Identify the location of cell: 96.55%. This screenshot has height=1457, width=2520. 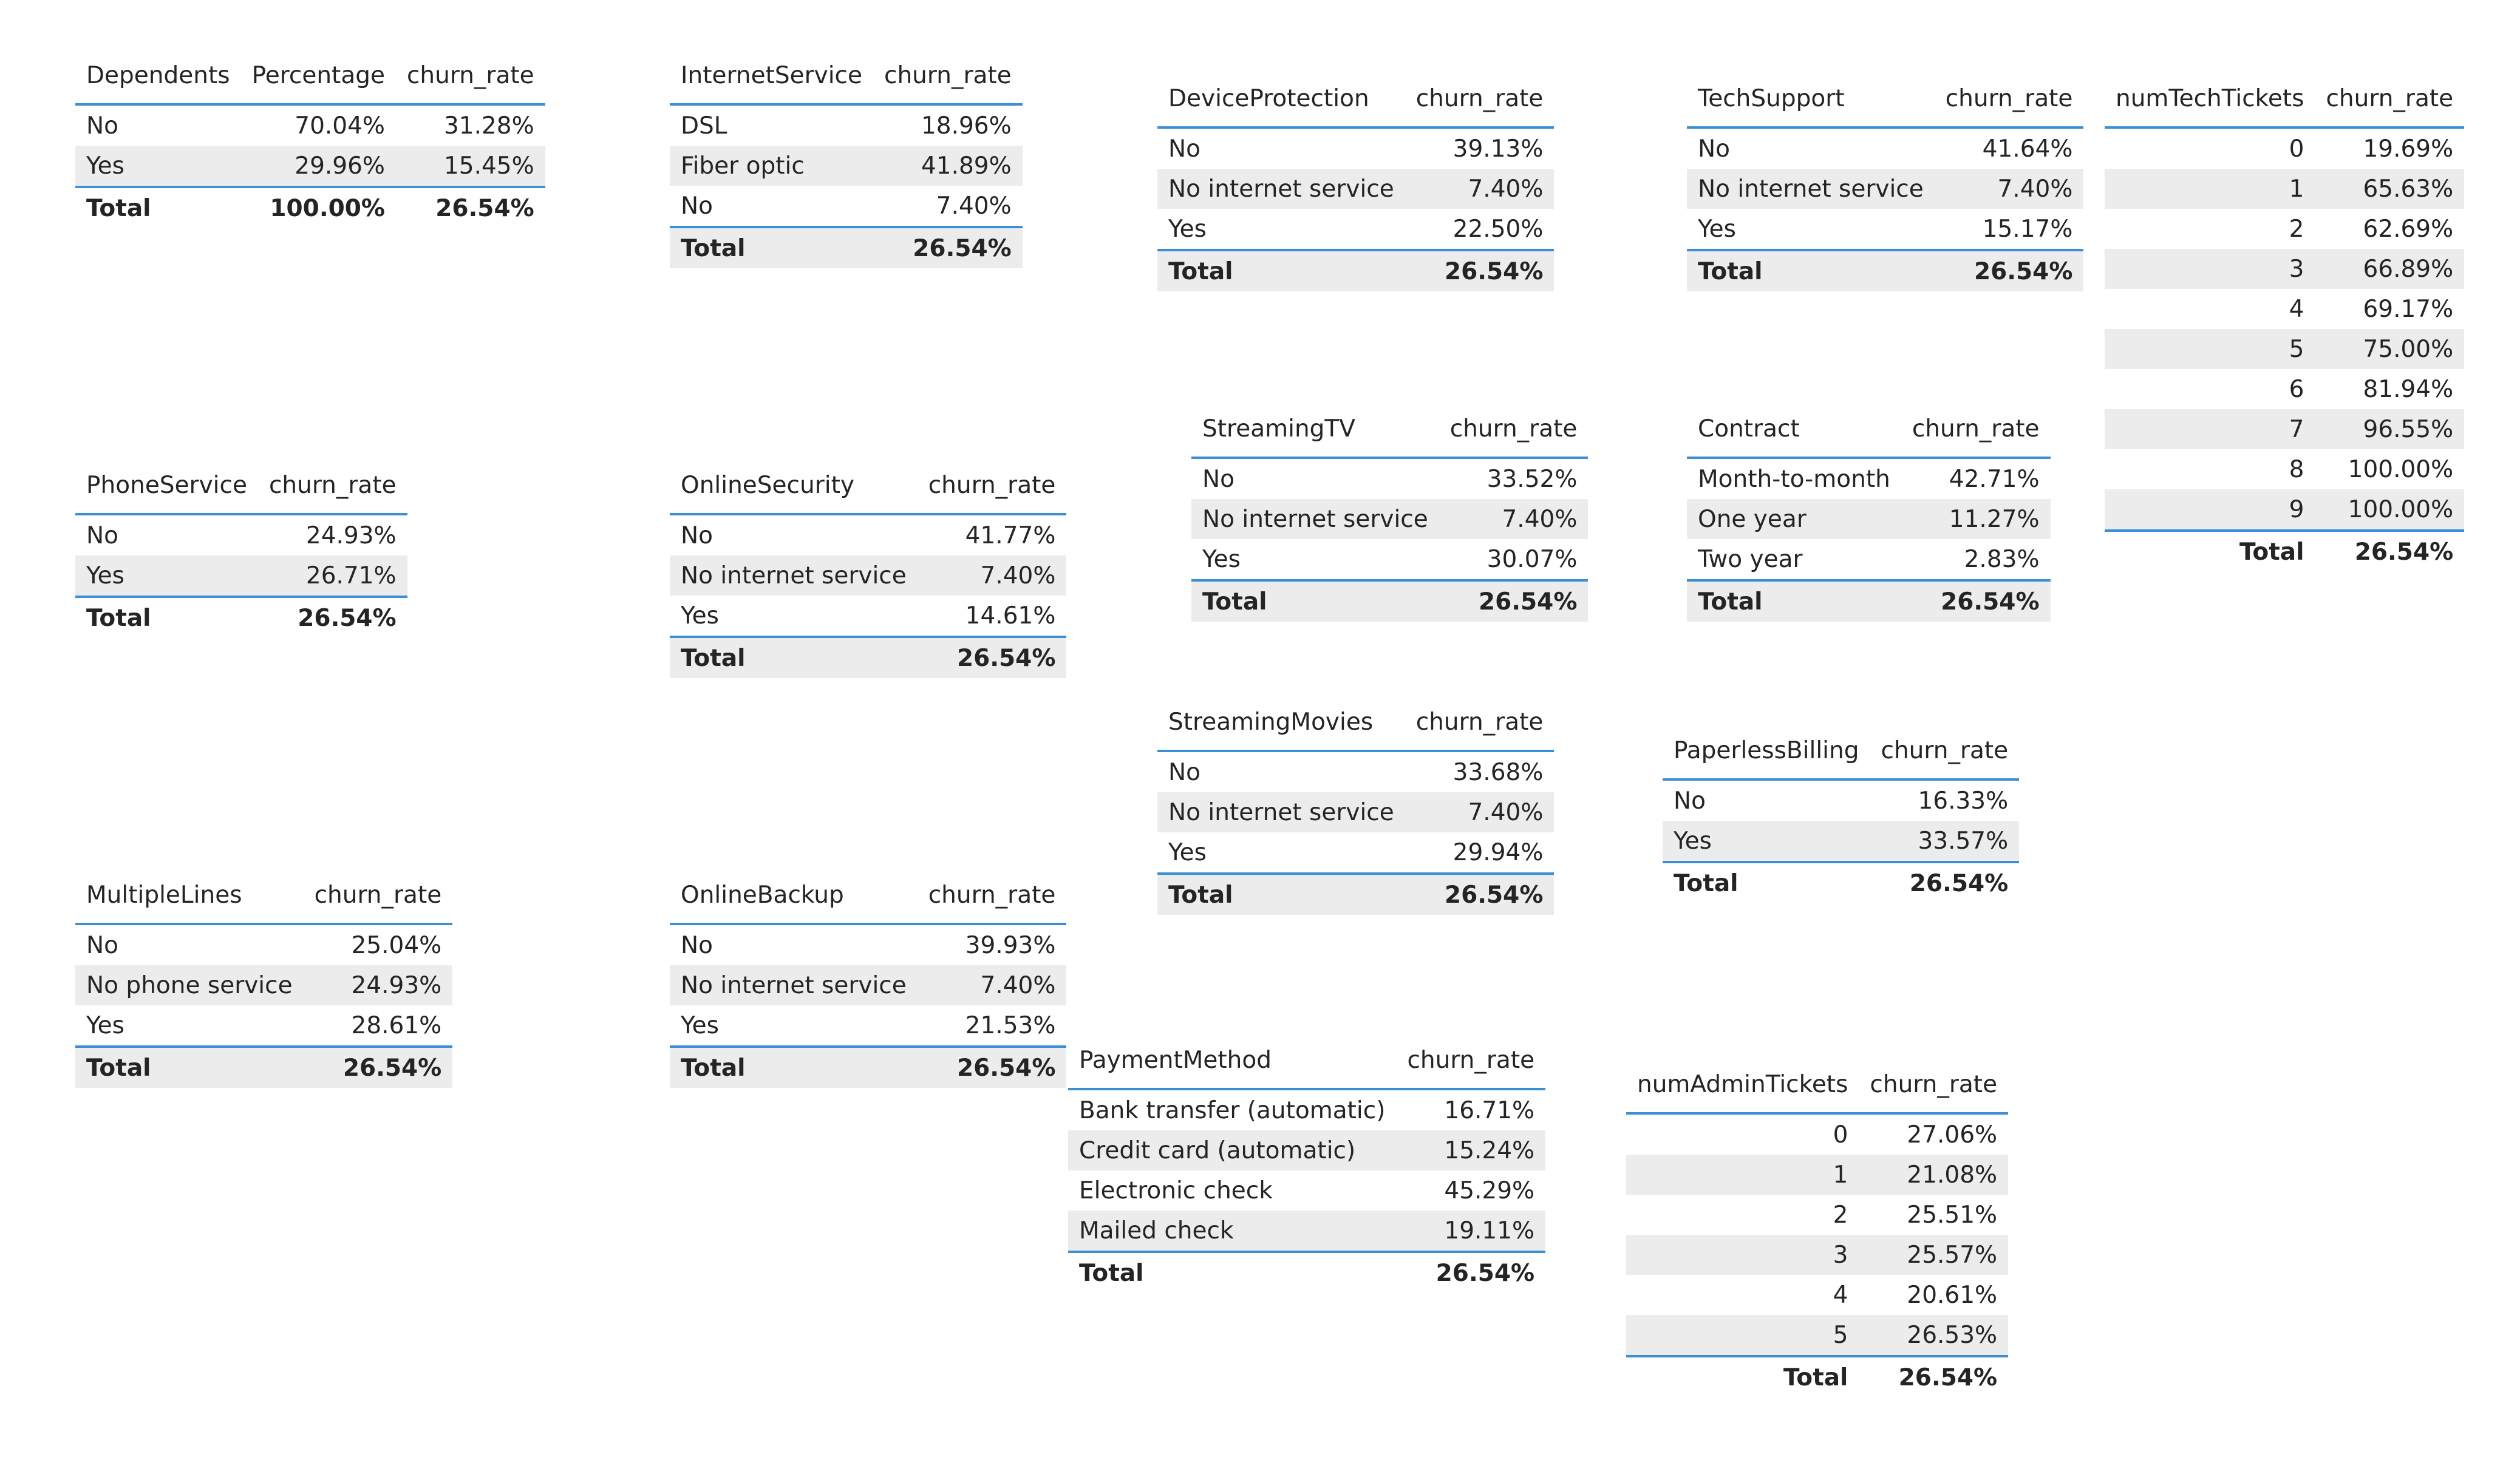
(2390, 429).